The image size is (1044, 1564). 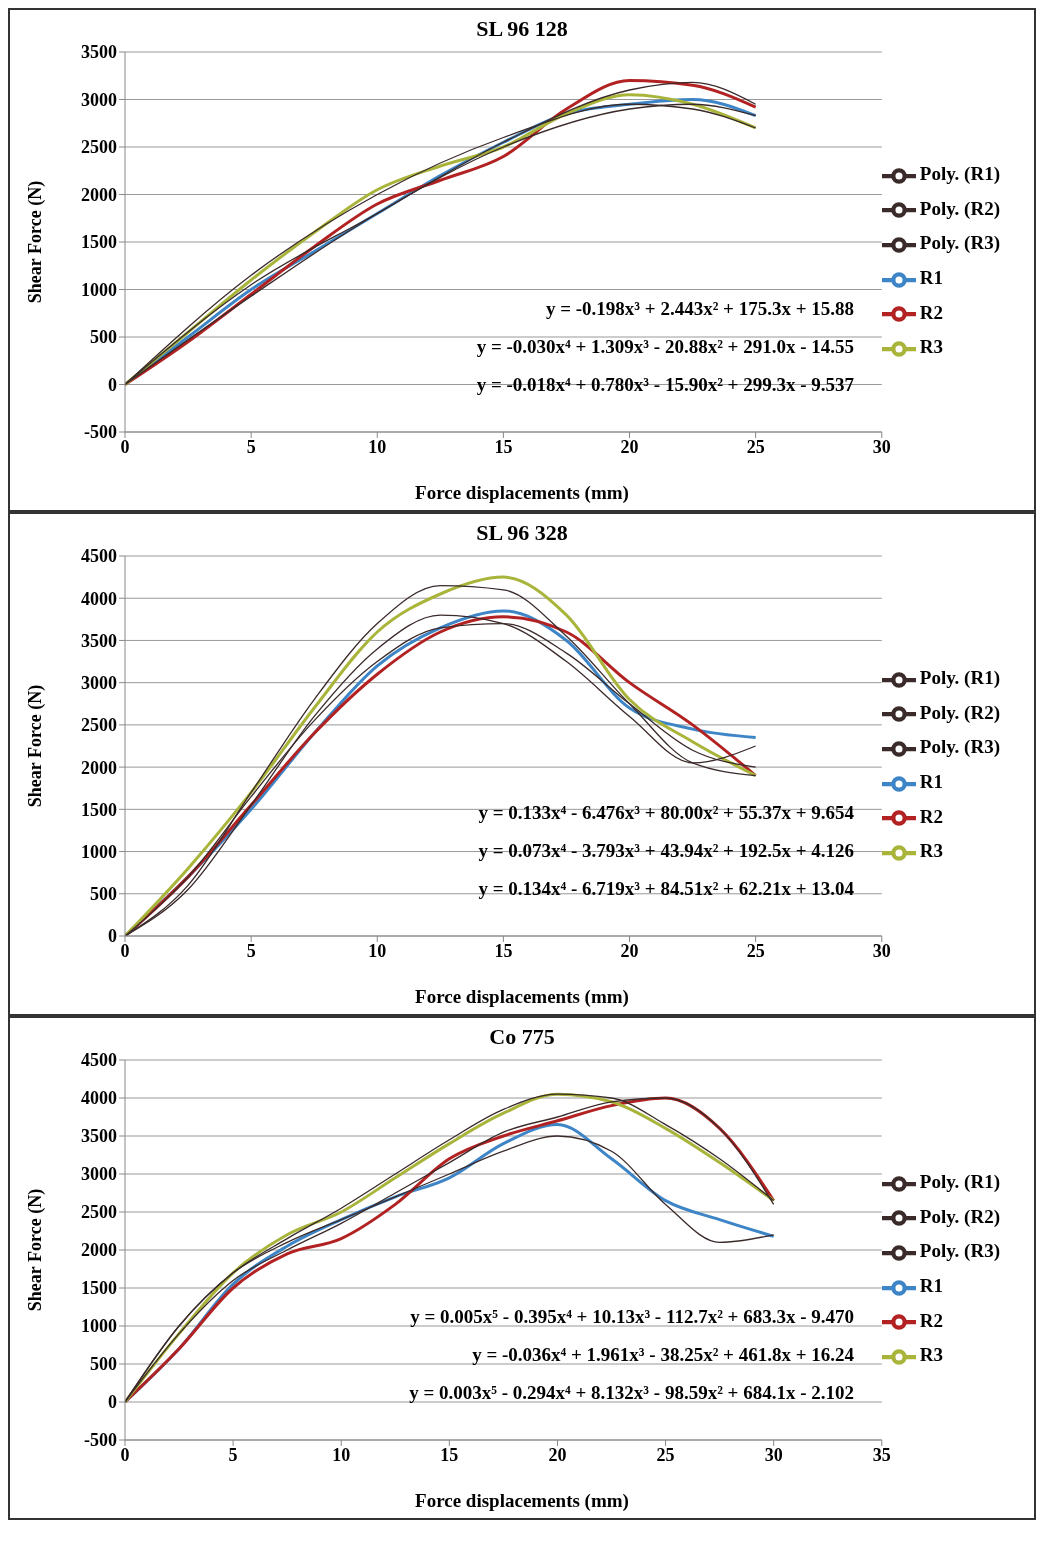 I want to click on annotation: y = 0.003x⁵ - 0.294x⁴ + 8.132x³ - 98.59x² + 684.1x - 2.102, so click(x=631, y=1393).